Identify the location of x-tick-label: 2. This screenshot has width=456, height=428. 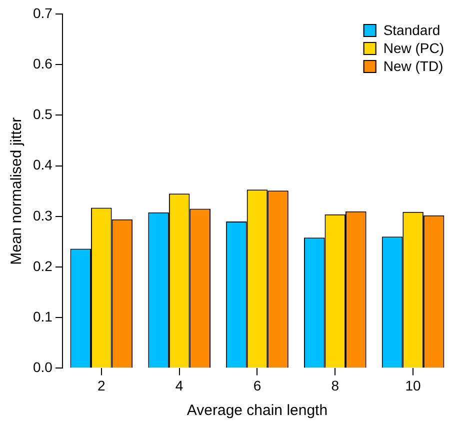
(102, 385).